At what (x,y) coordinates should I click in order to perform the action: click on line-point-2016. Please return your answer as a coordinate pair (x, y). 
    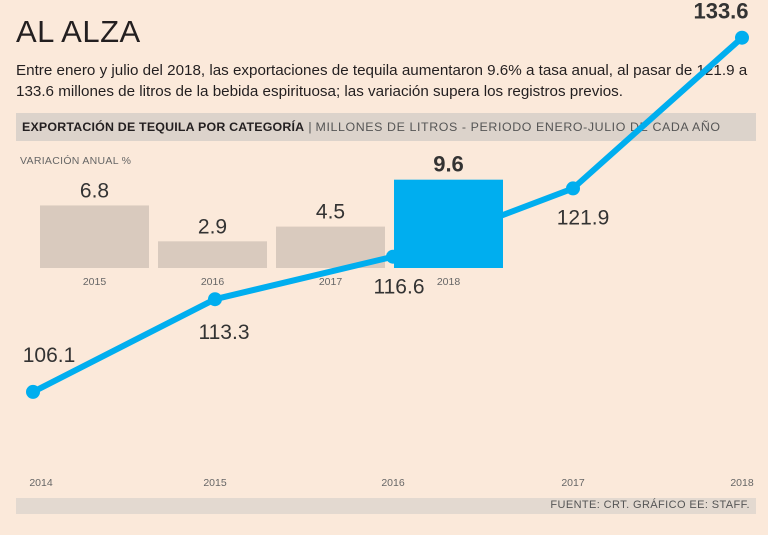
    Looking at the image, I should click on (393, 256).